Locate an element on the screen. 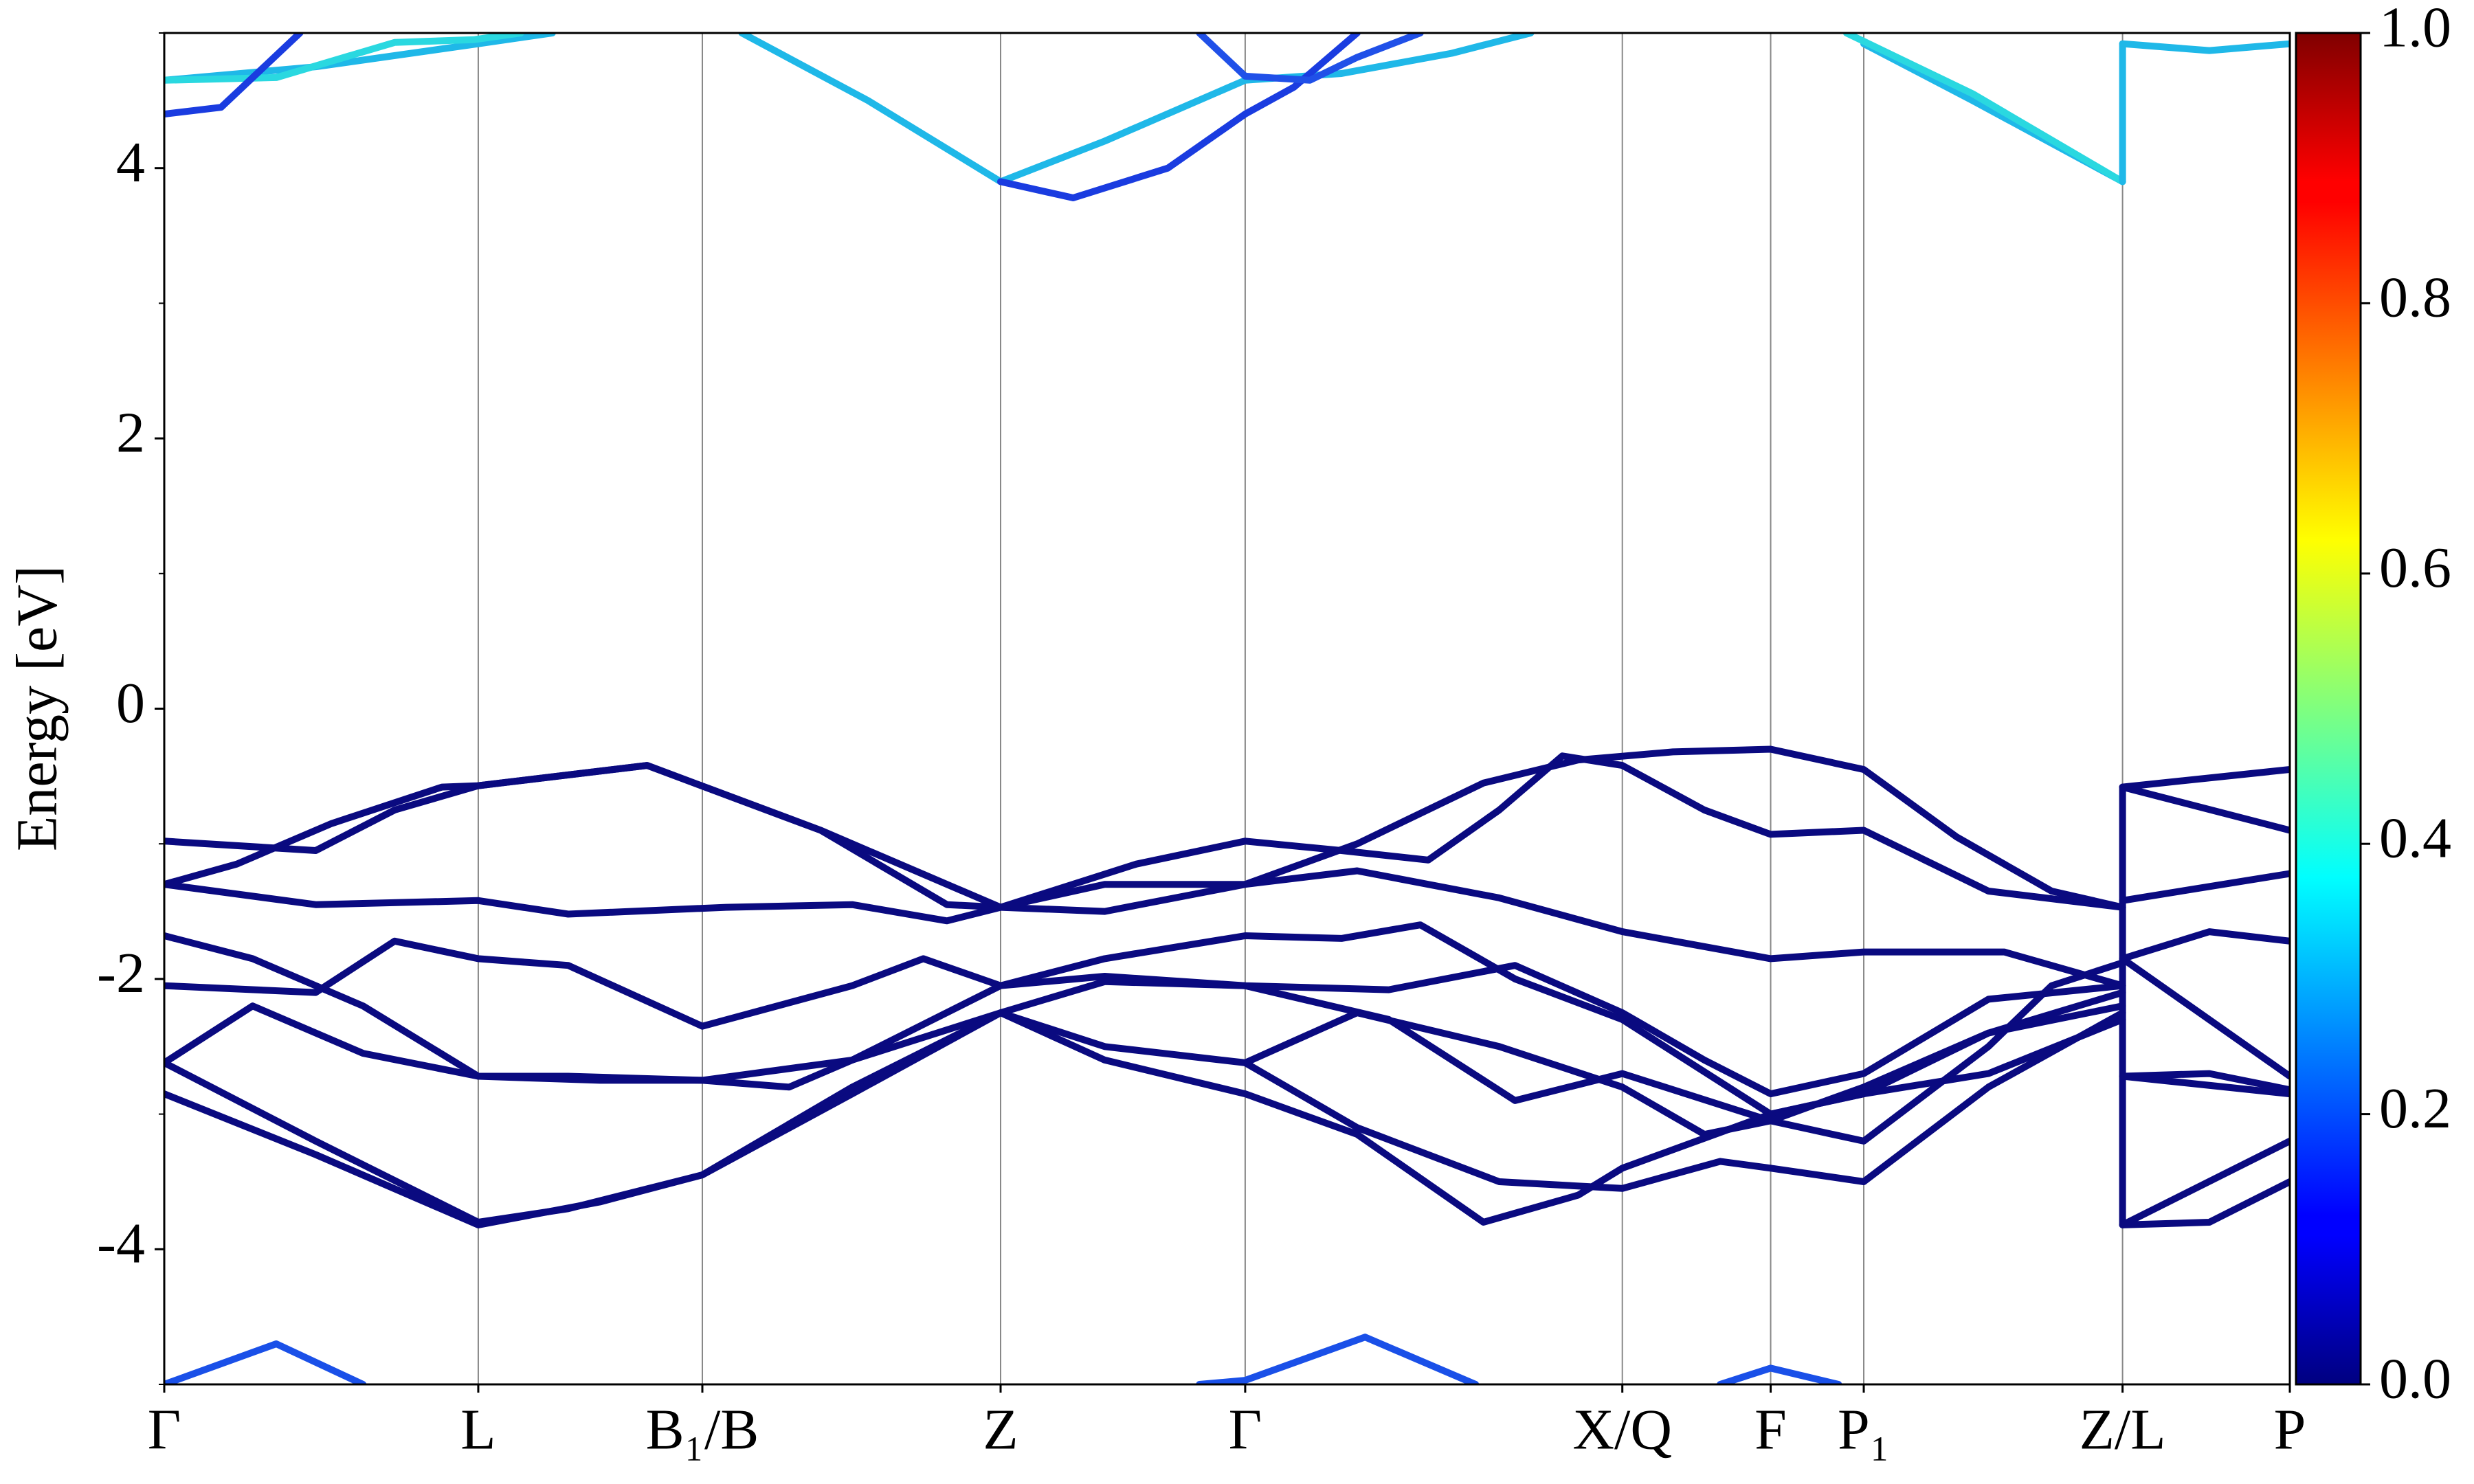 This screenshot has height=1484, width=2474. x-tick-label: B₁/B is located at coordinates (702, 1429).